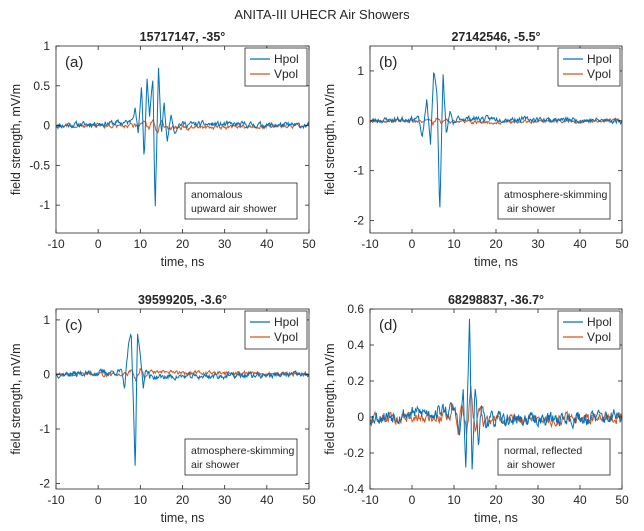 This screenshot has width=644, height=531. Describe the element at coordinates (355, 381) in the screenshot. I see `y-tick-label: 0.2` at that location.